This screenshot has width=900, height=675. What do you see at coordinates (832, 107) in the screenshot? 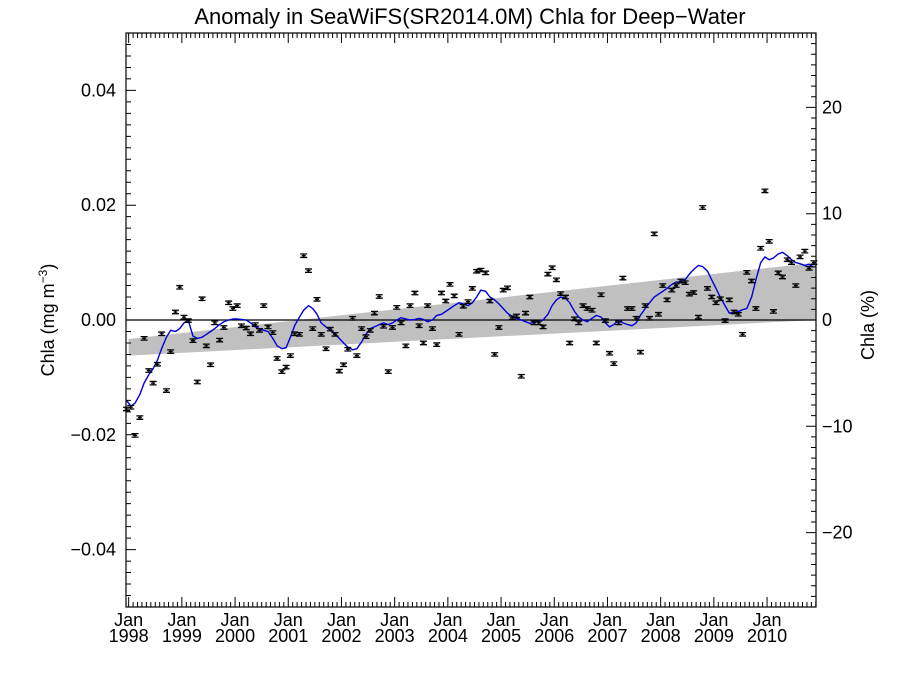
I see `y-tick-label-right: 20` at bounding box center [832, 107].